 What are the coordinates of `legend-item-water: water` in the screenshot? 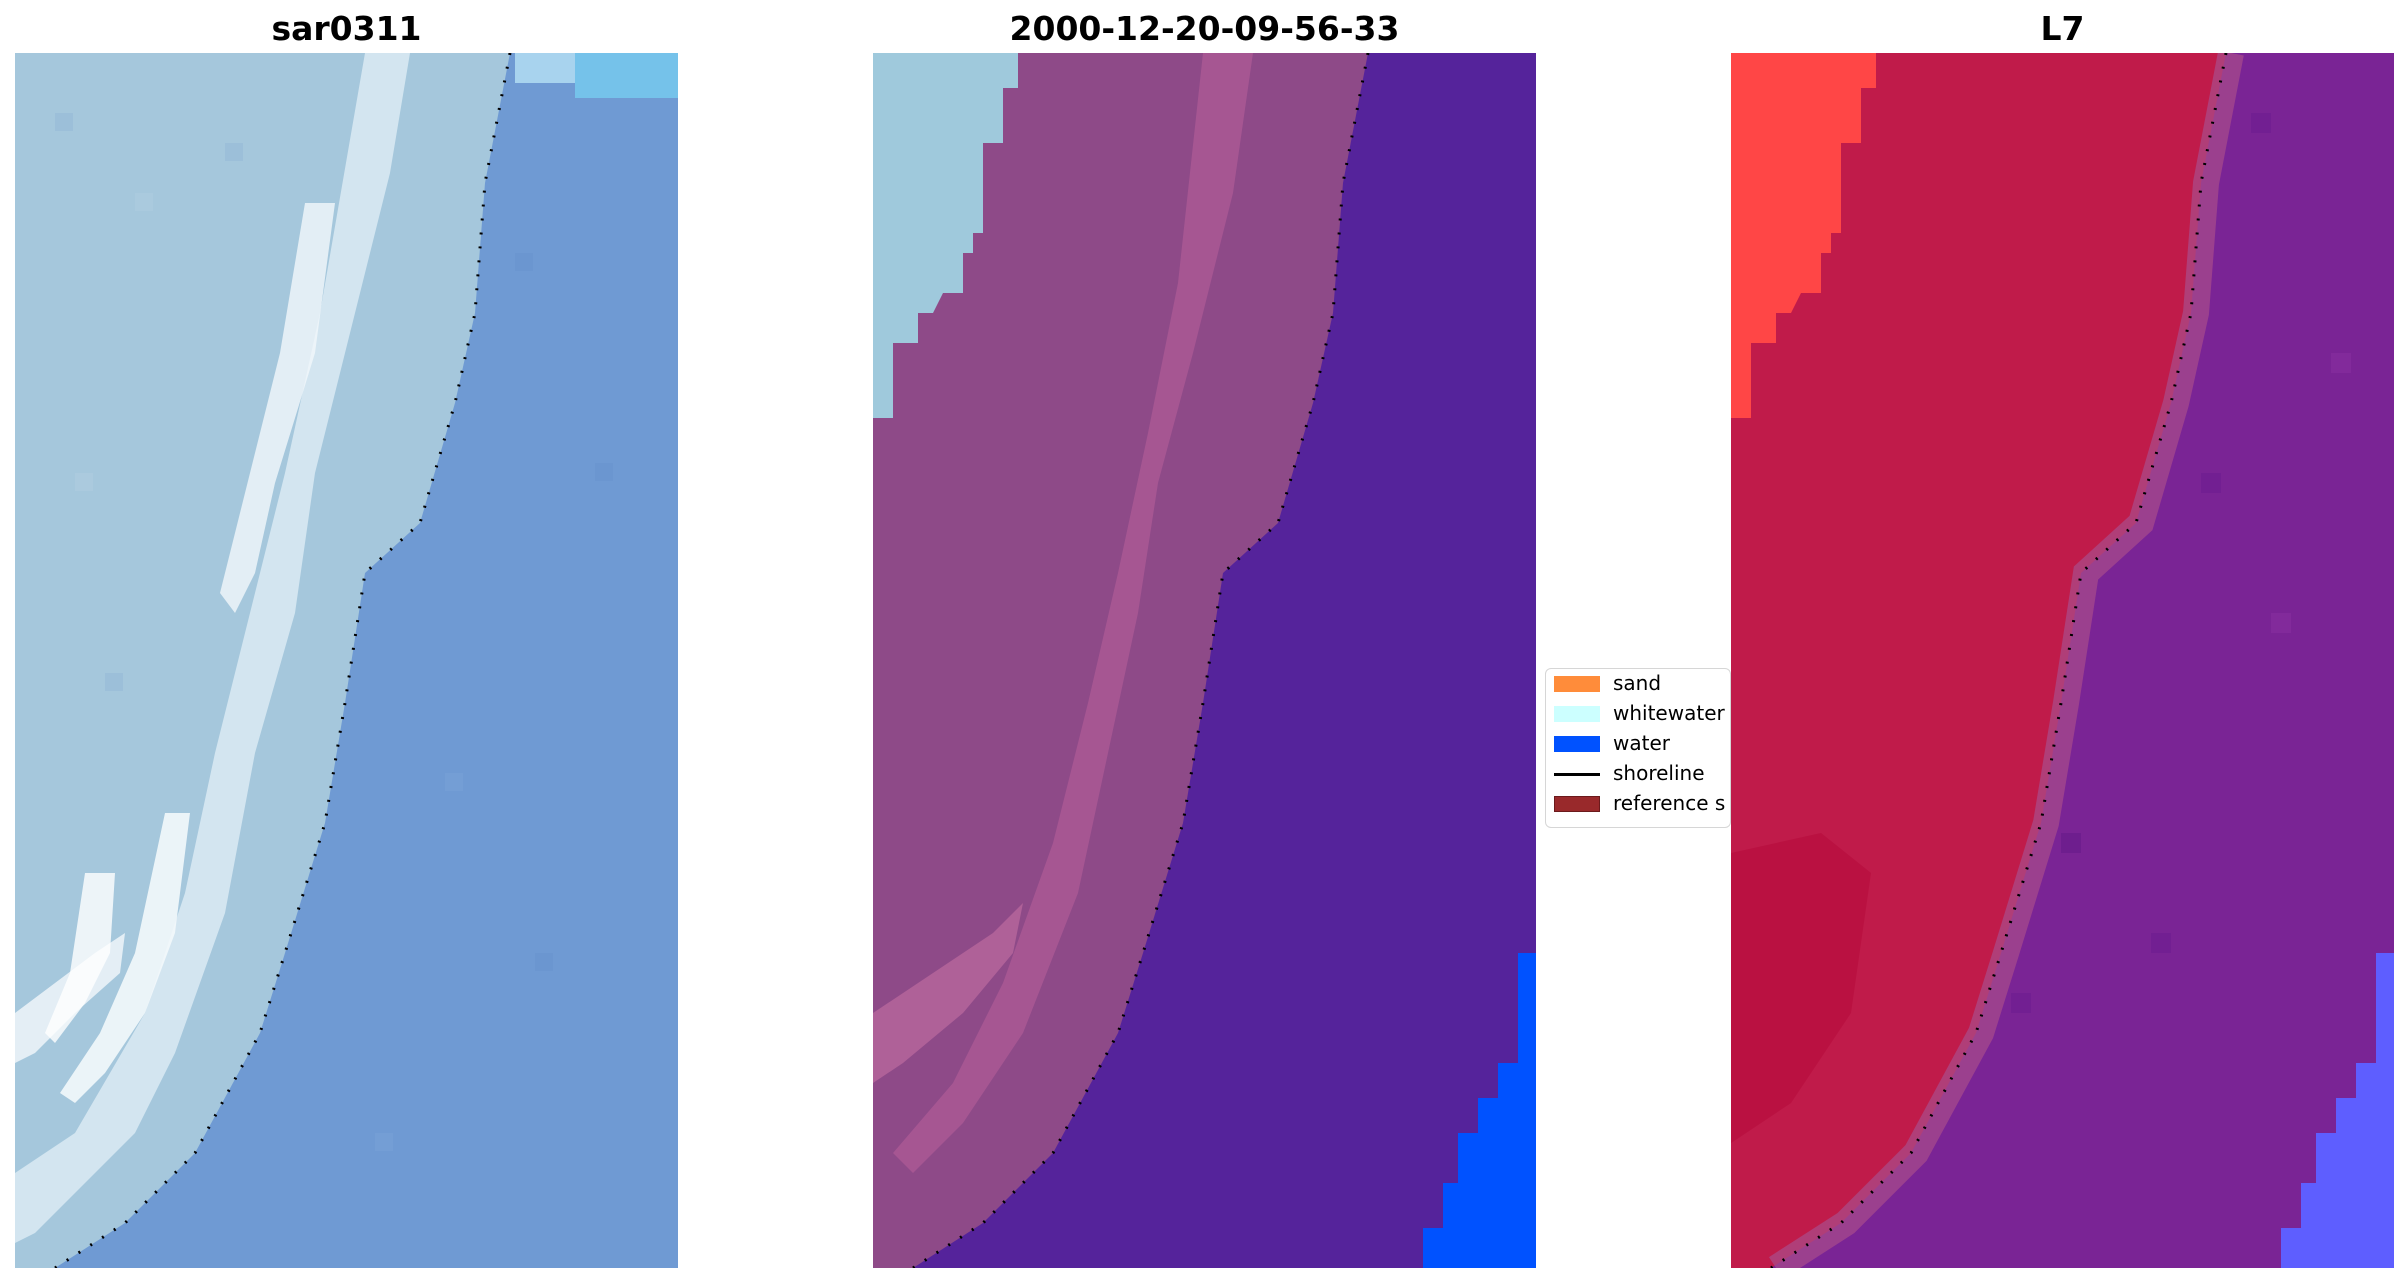 It's located at (1638, 744).